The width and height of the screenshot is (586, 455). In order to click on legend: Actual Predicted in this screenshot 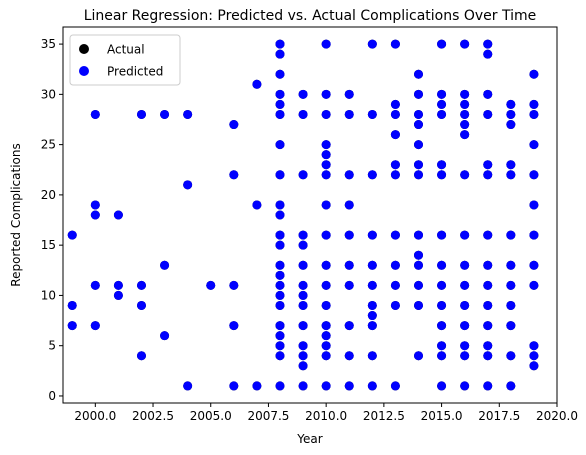, I will do `click(125, 60)`.